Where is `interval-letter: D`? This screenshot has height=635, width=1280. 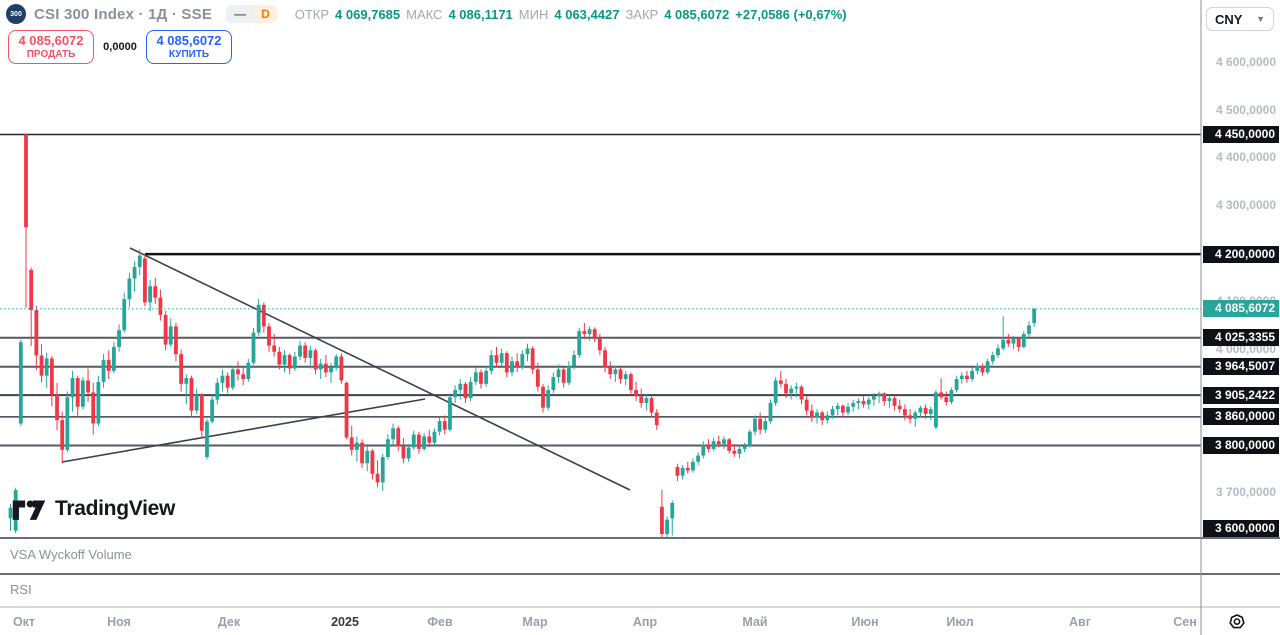
interval-letter: D is located at coordinates (265, 14).